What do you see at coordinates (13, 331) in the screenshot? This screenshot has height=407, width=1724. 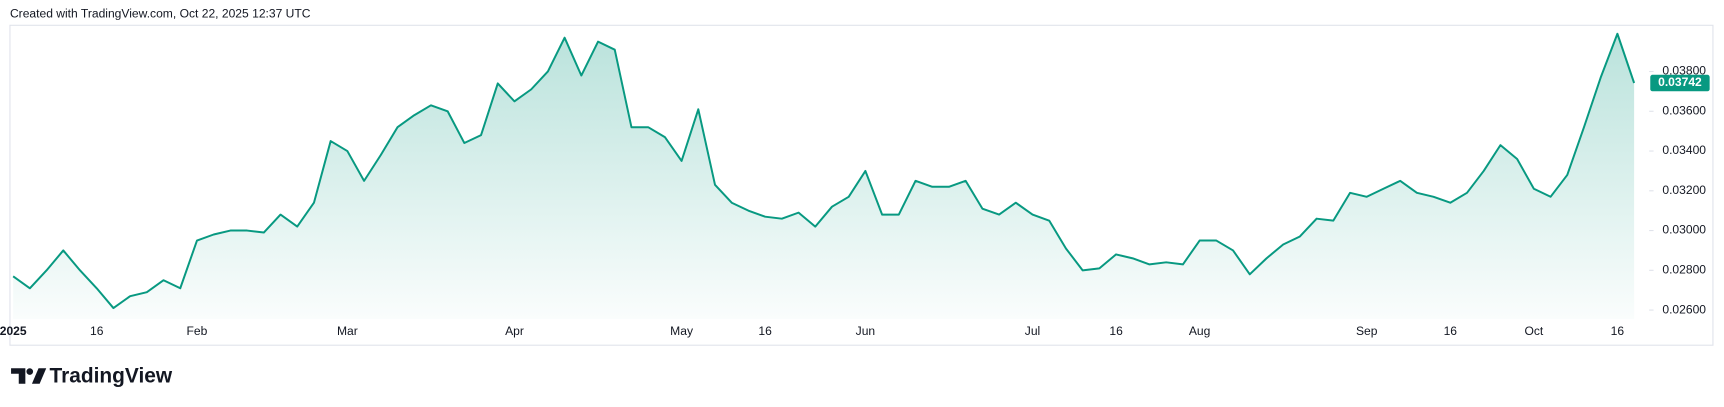 I see `x-tick-label: 2025` at bounding box center [13, 331].